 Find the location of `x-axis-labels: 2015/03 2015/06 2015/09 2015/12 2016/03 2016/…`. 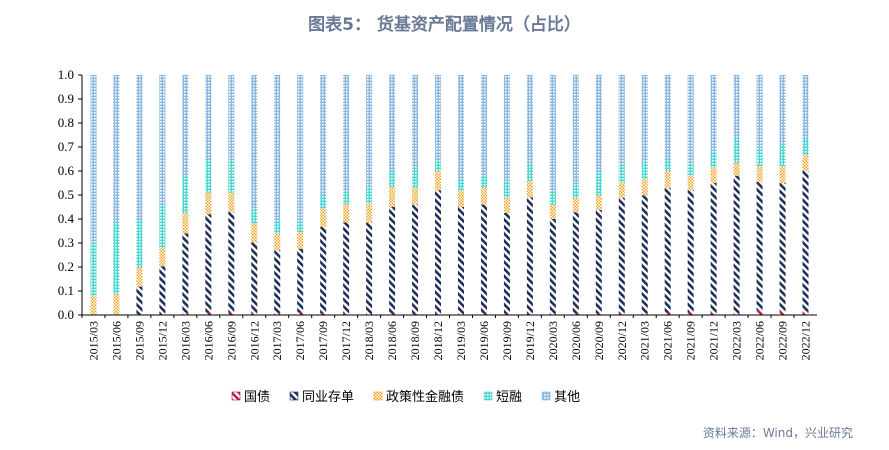

x-axis-labels: 2015/03 2015/06 2015/09 2015/12 2016/03 2016/… is located at coordinates (449, 340).